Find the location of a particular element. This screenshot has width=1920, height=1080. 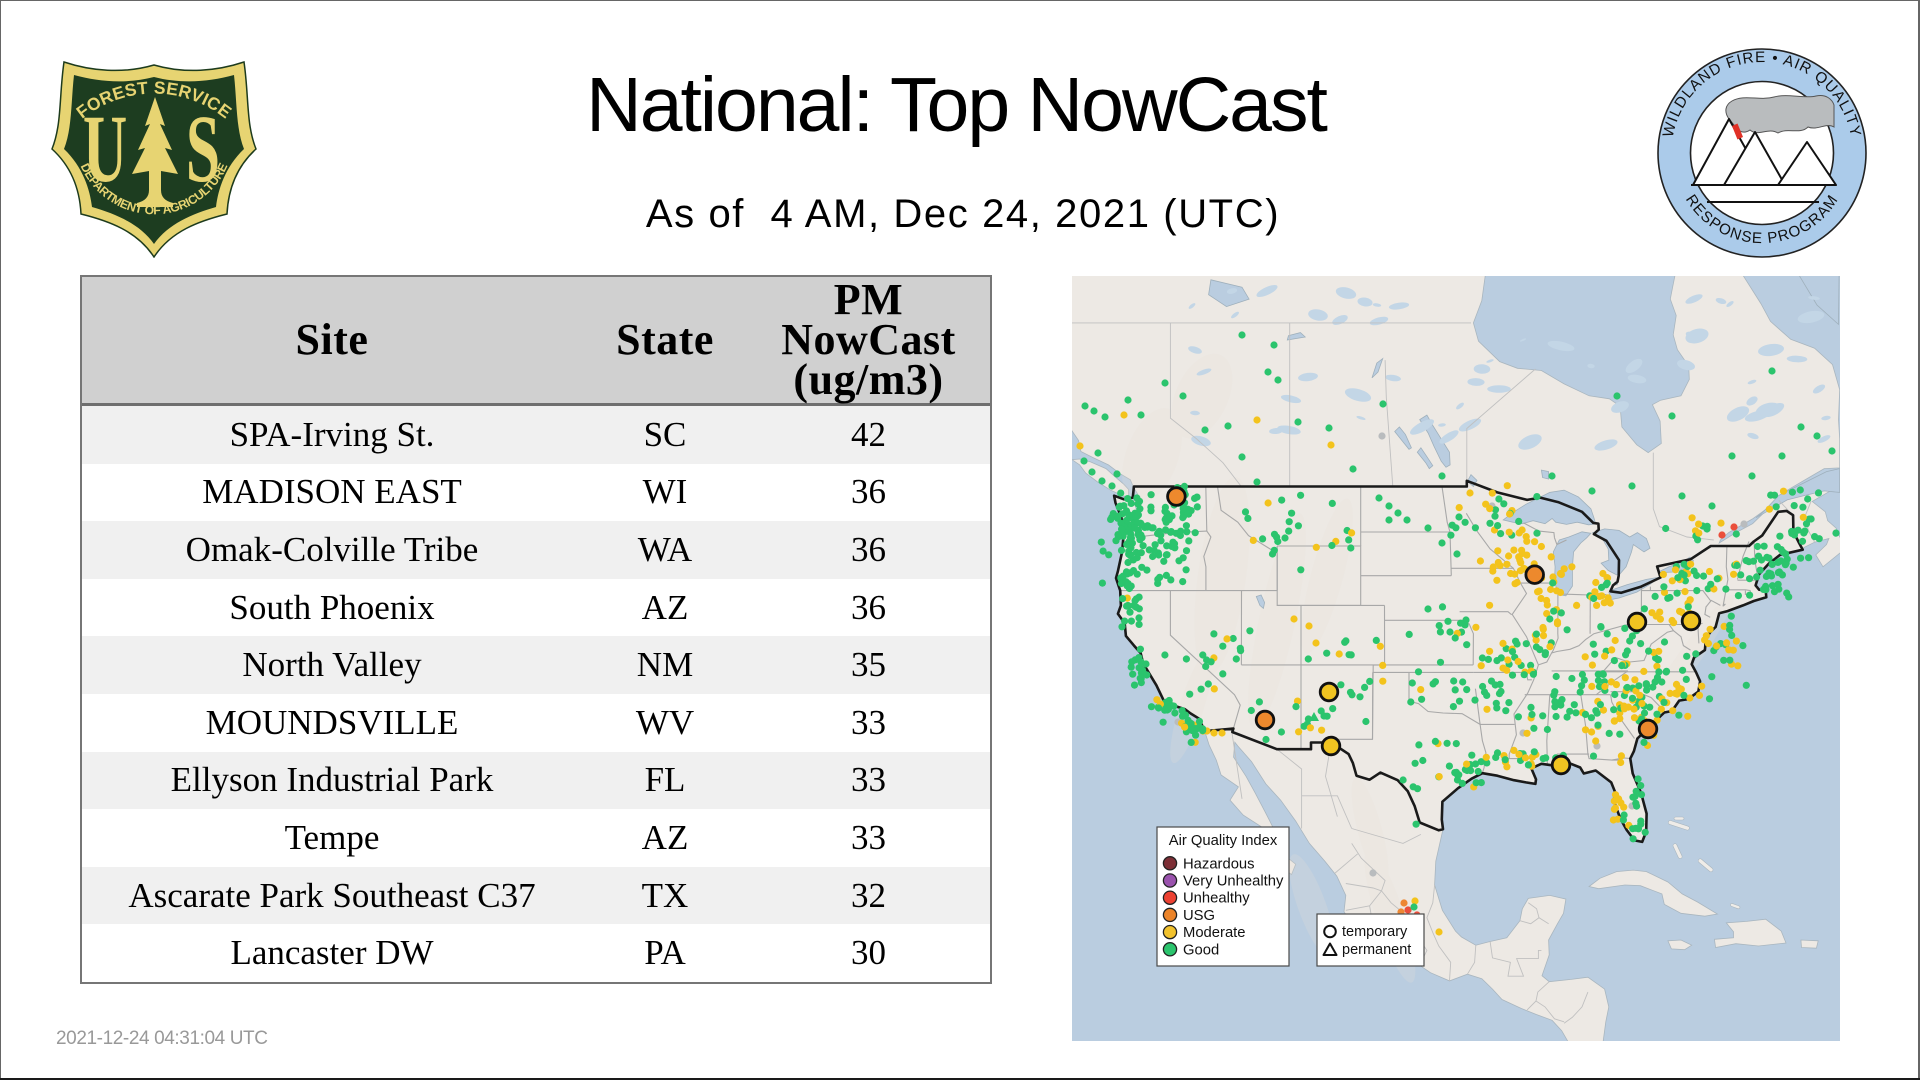

svg-text: permanent is located at coordinates (1376, 950).